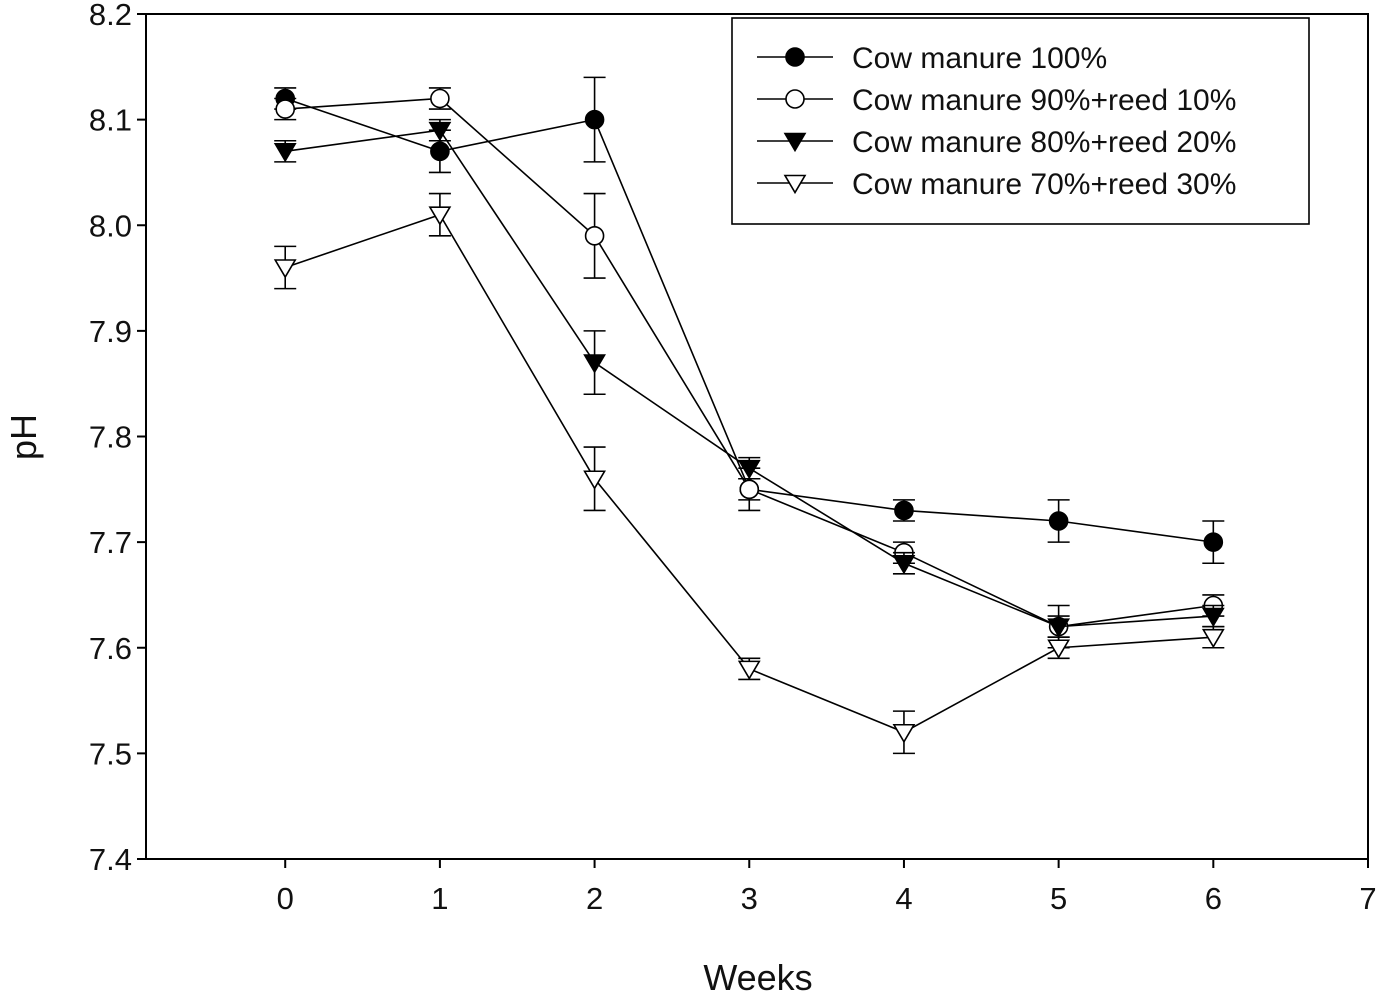 The image size is (1379, 996). What do you see at coordinates (110, 437) in the screenshot?
I see `y-tick-label: 7.8` at bounding box center [110, 437].